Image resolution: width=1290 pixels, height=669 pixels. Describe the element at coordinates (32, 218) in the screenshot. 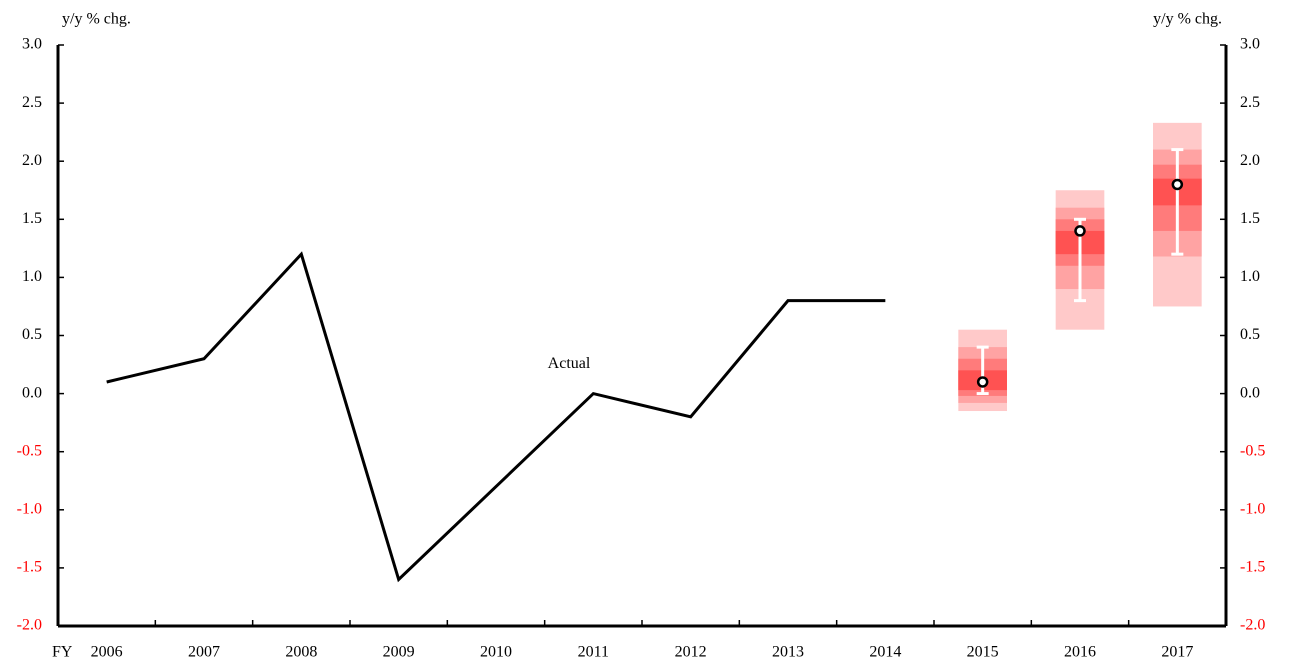

I see `y-tick-label: 1.5` at that location.